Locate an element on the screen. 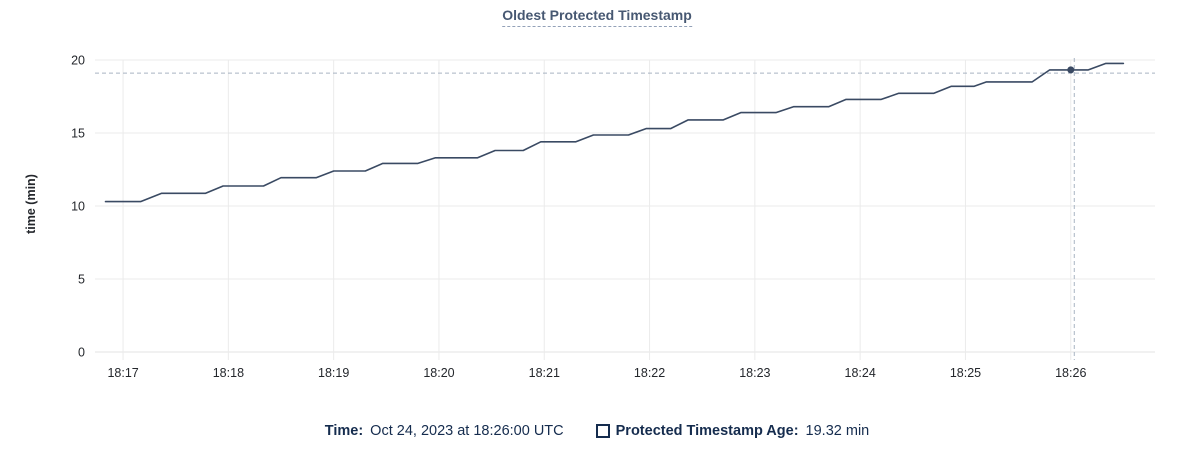 This screenshot has height=466, width=1194. hover-point is located at coordinates (1071, 70).